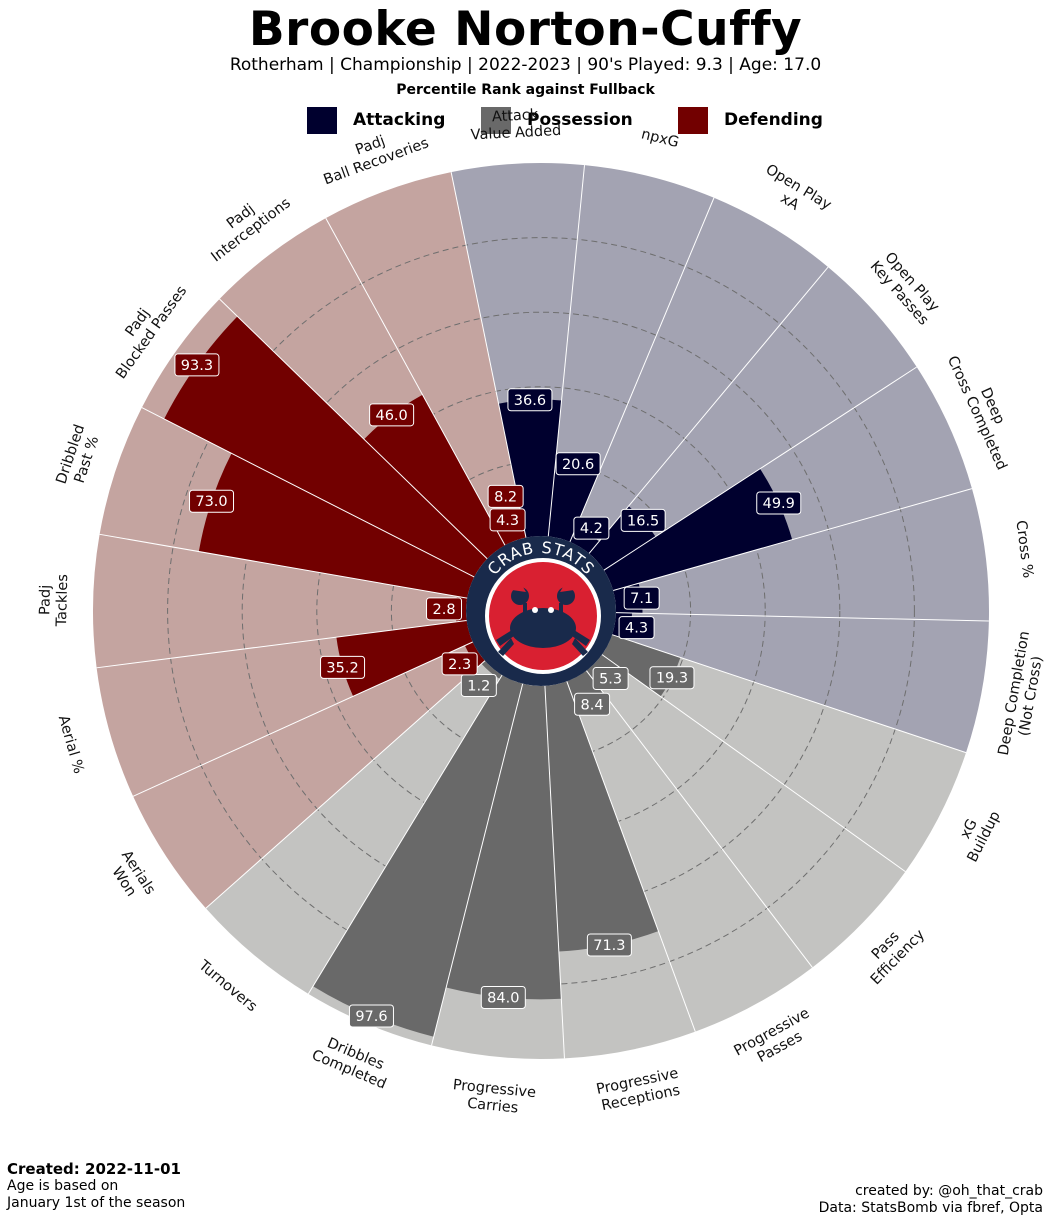 The width and height of the screenshot is (1051, 1223). Describe the element at coordinates (54, 601) in the screenshot. I see `category-label-padj-tackles: PadjTackles` at that location.